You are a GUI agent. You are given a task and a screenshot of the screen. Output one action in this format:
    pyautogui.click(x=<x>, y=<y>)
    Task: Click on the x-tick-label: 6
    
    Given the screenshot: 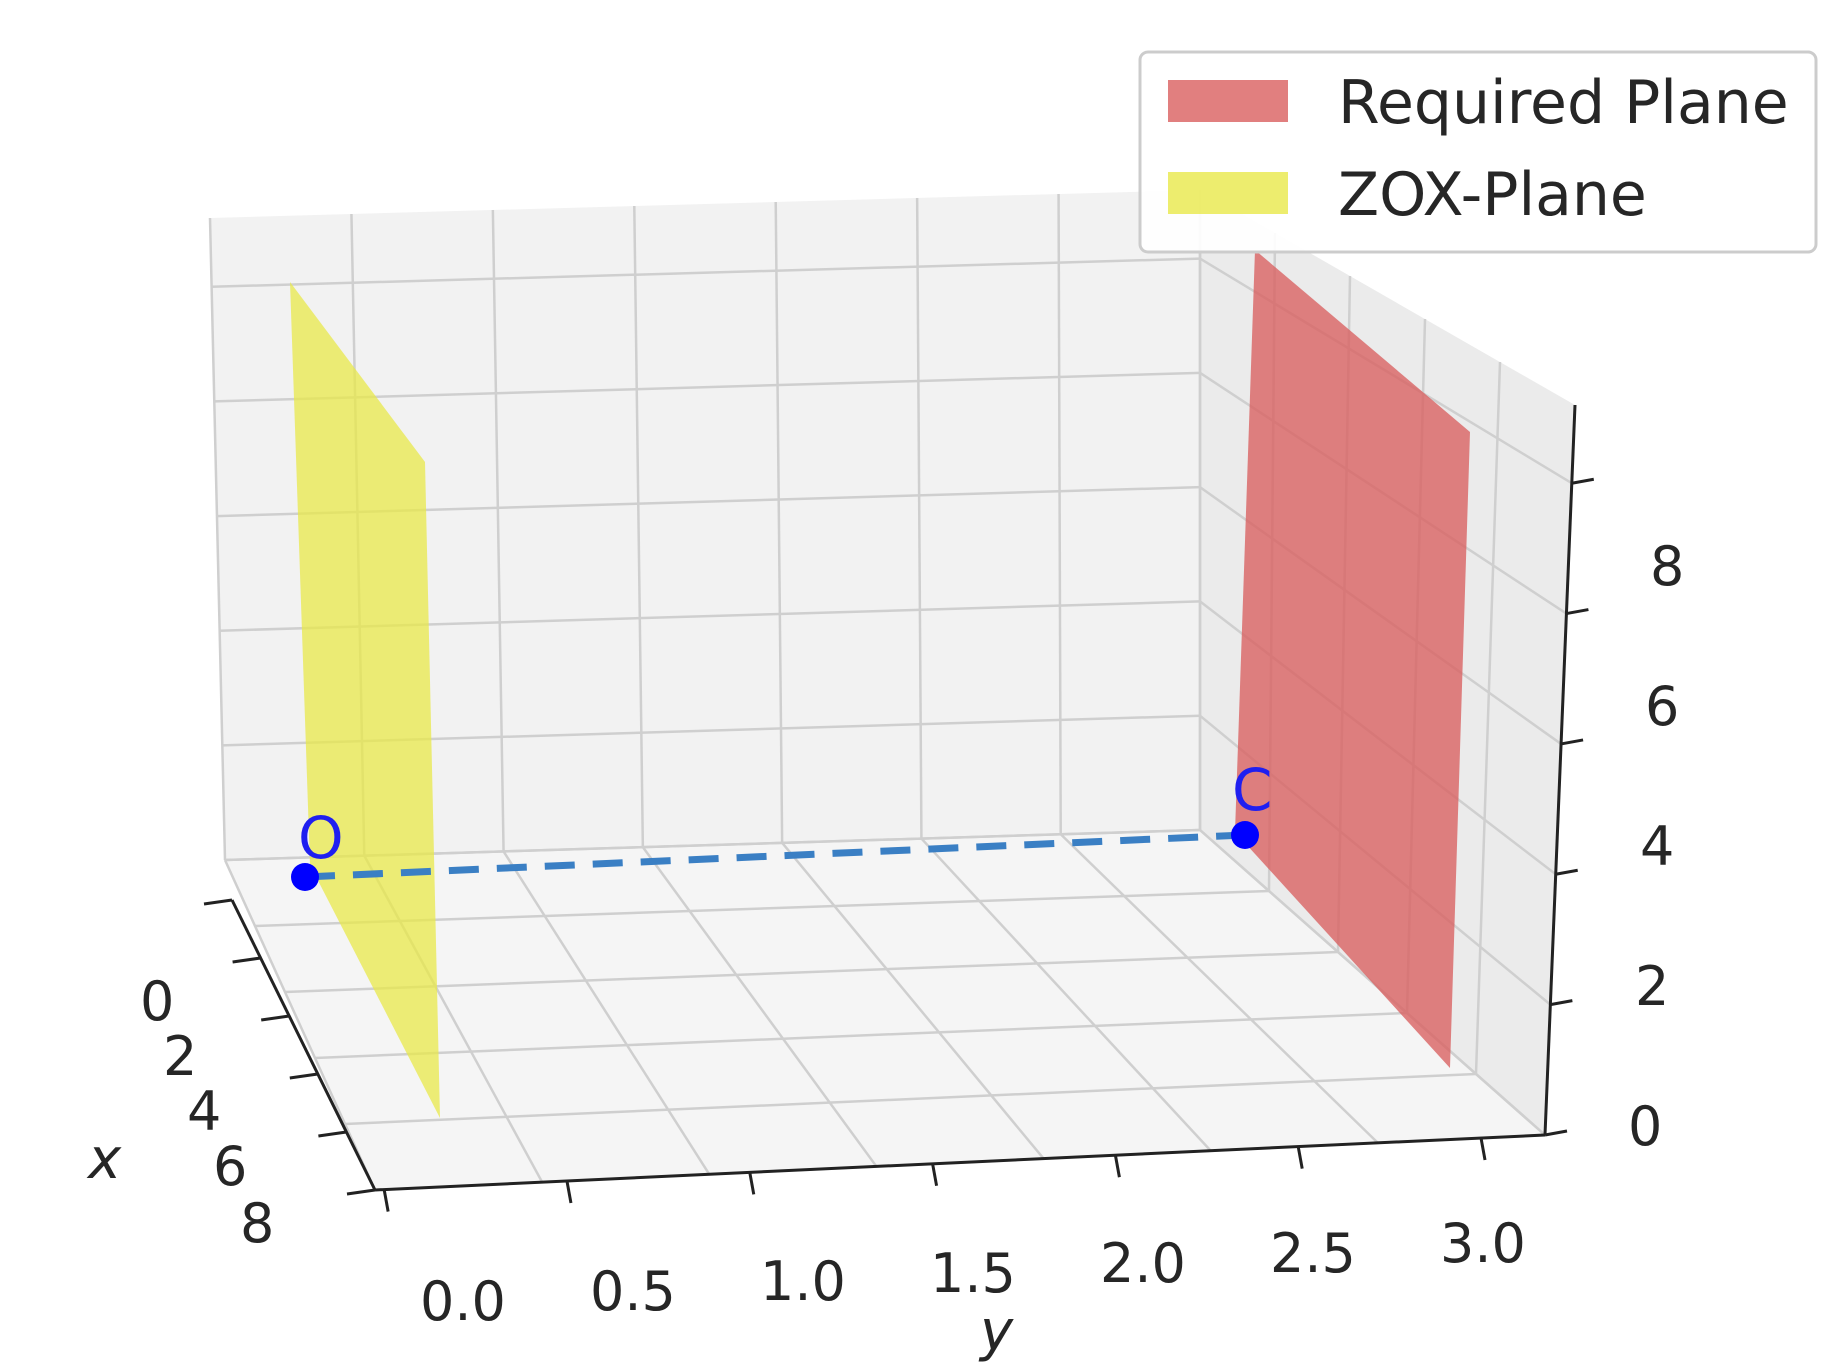 What is the action you would take?
    pyautogui.click(x=230, y=1166)
    